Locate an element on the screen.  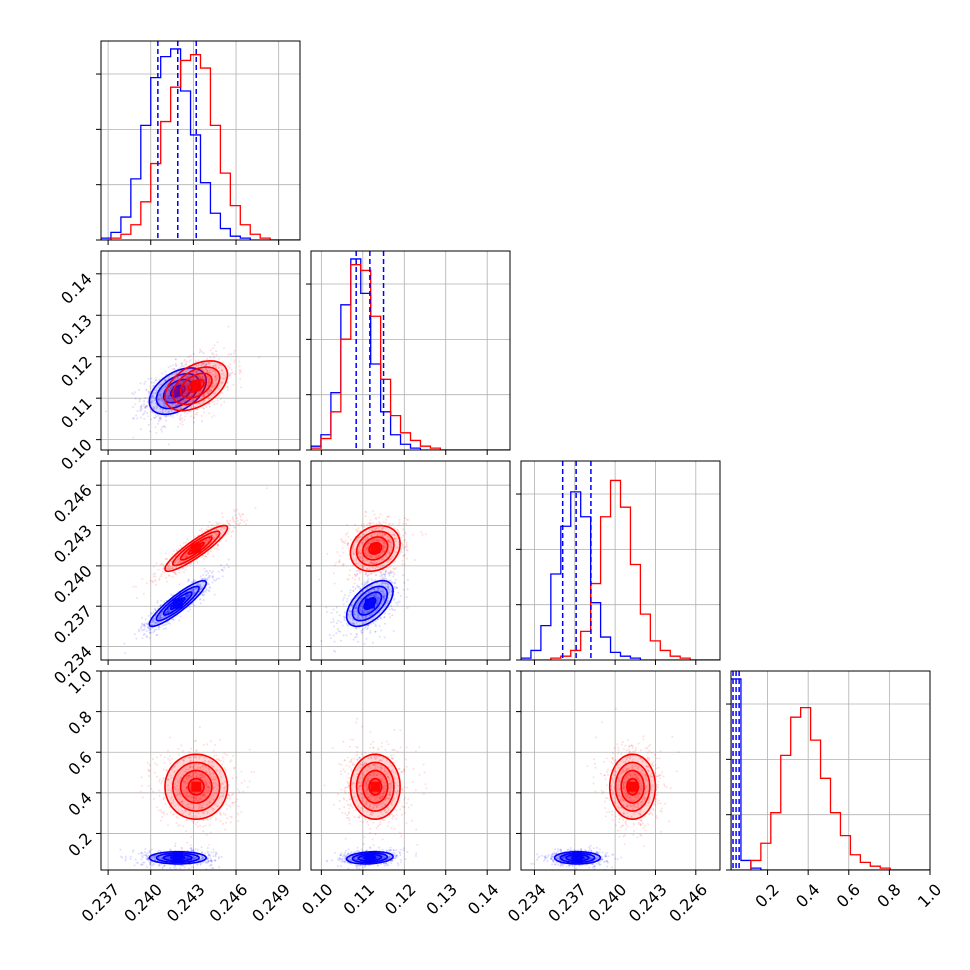
x-tick-label: 0.12 is located at coordinates (400, 899).